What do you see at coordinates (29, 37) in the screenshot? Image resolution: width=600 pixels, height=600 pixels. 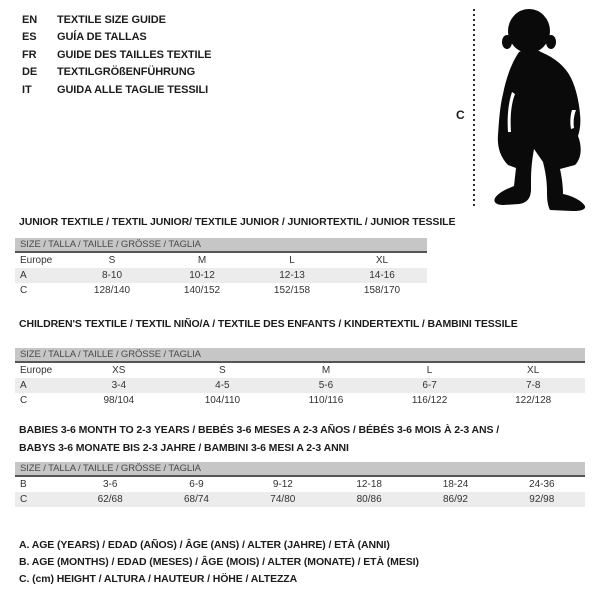 I see `lang-code: ES` at bounding box center [29, 37].